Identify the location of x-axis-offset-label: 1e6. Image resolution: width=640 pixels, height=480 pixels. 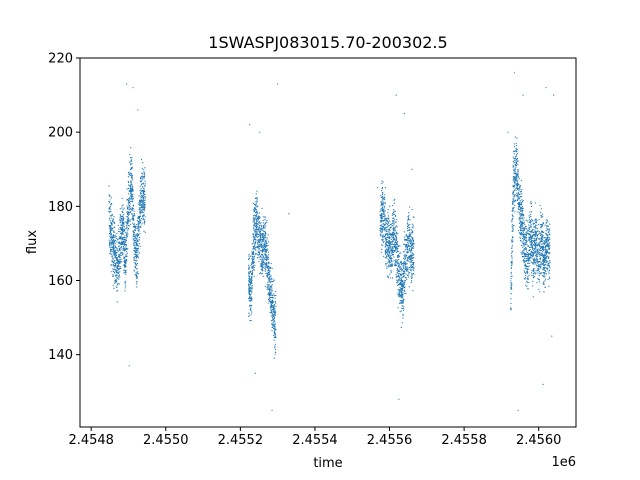
(563, 462).